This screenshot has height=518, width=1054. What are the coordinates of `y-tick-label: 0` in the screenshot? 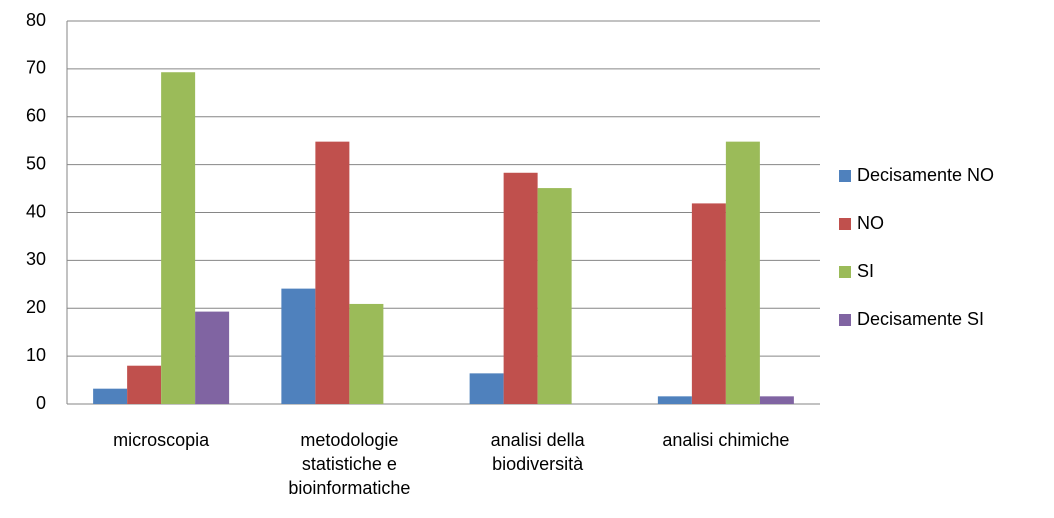 It's located at (41, 403).